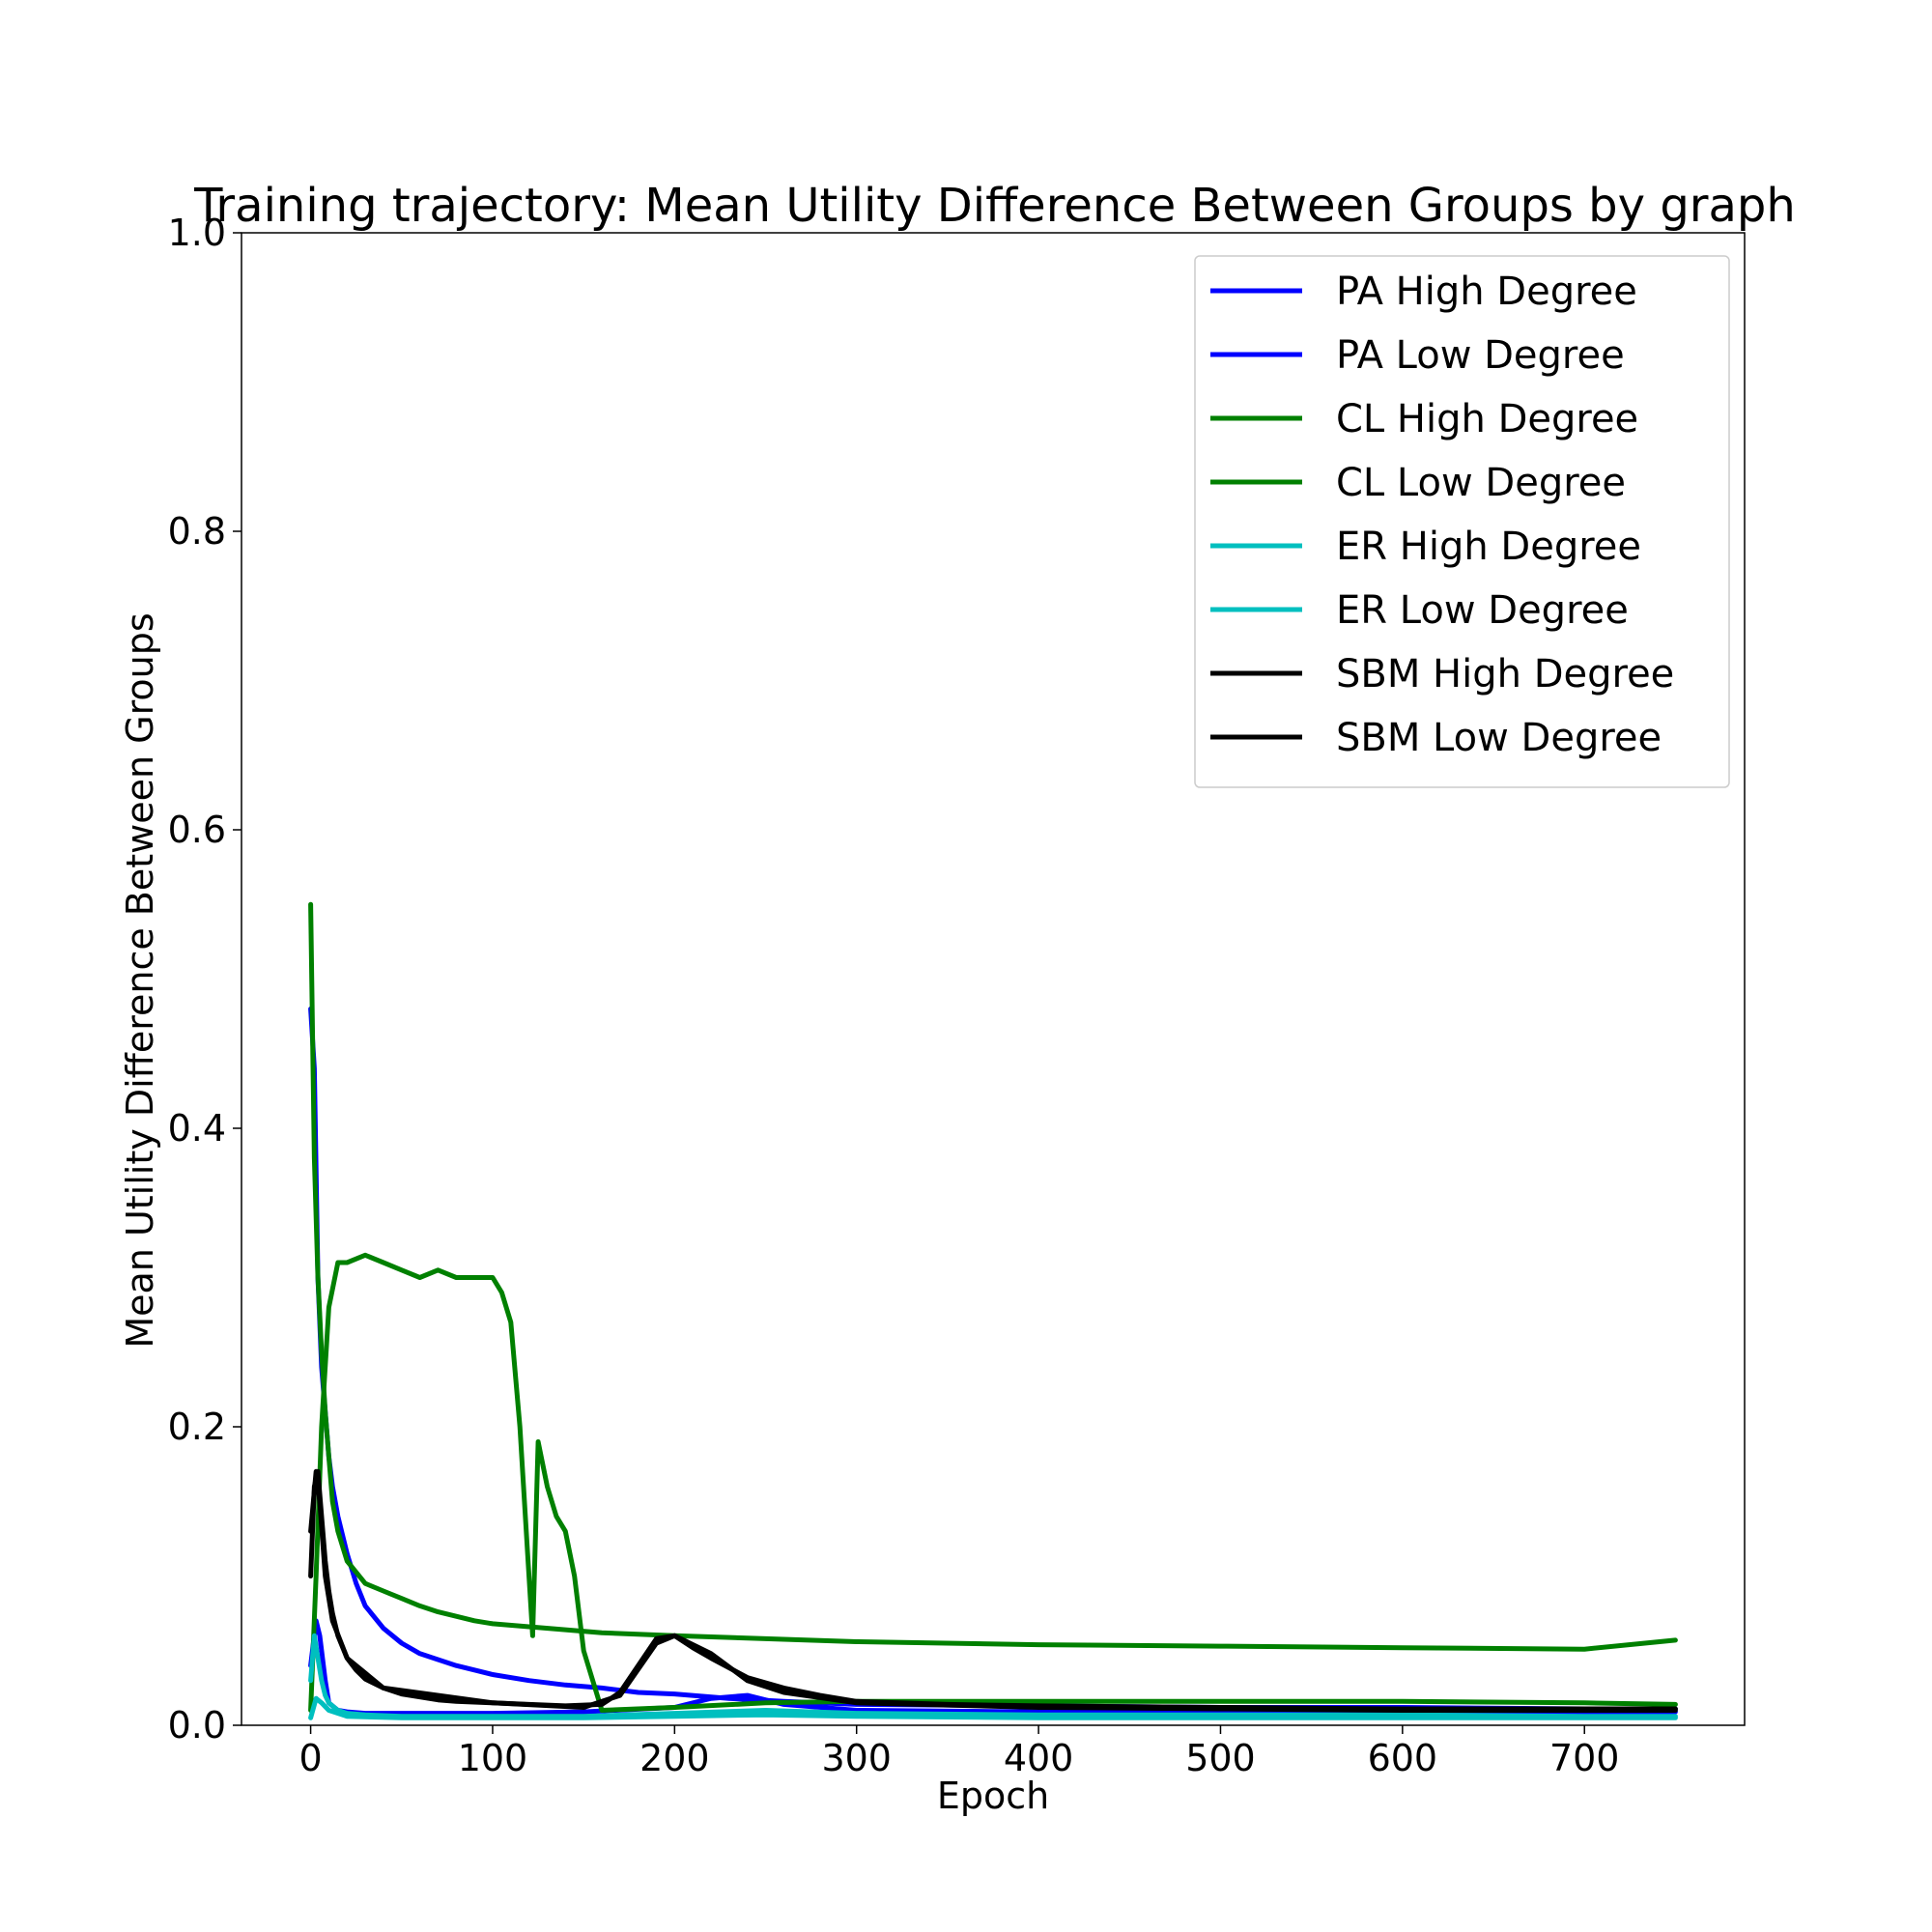 Image resolution: width=1932 pixels, height=1932 pixels. I want to click on legend-label: PA High Degree, so click(1486, 292).